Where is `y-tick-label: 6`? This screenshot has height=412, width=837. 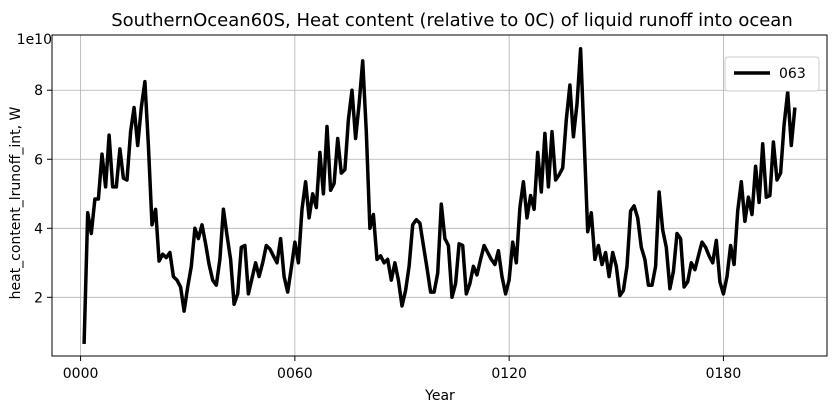 y-tick-label: 6 is located at coordinates (38, 160).